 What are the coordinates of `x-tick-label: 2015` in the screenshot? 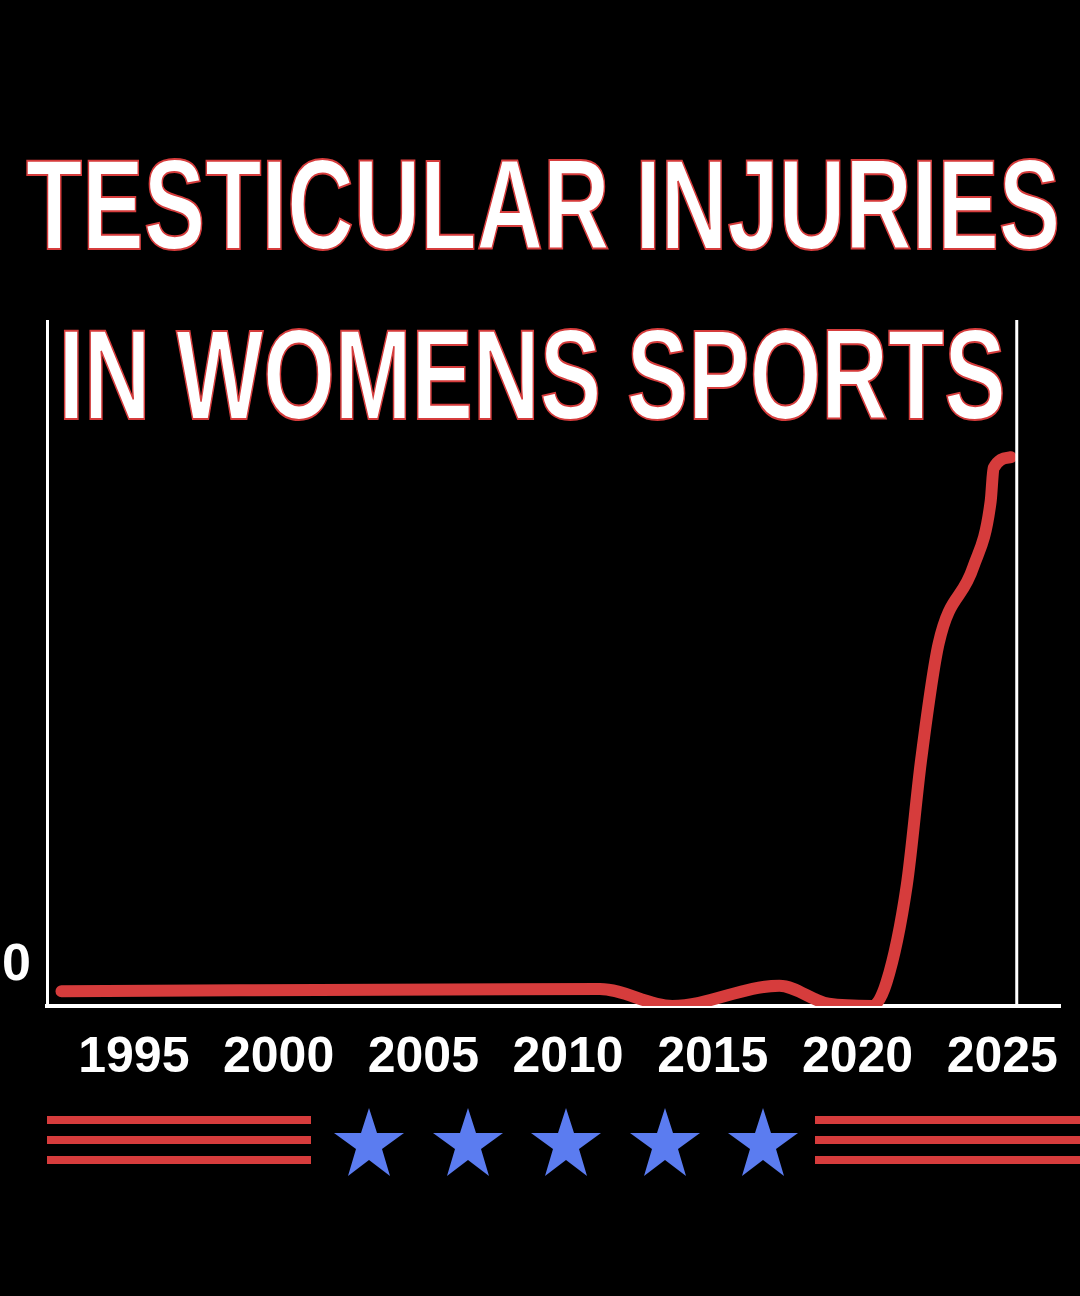 It's located at (713, 1054).